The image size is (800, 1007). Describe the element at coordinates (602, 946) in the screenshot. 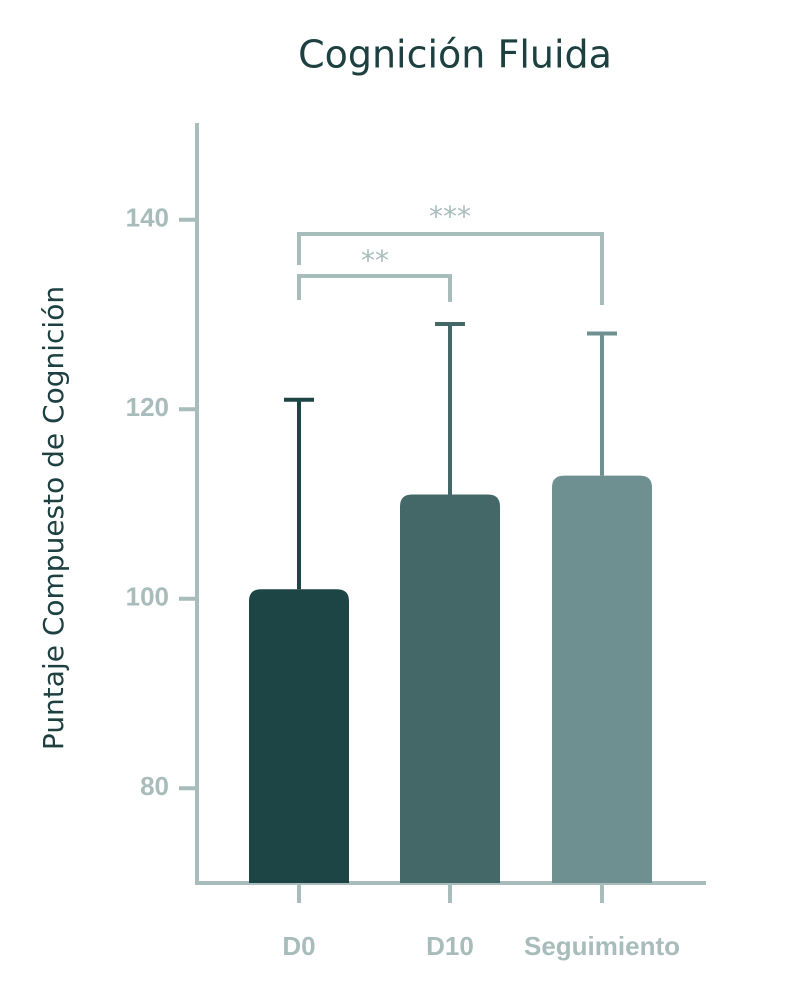

I see `x-tick-label: Seguimiento` at that location.